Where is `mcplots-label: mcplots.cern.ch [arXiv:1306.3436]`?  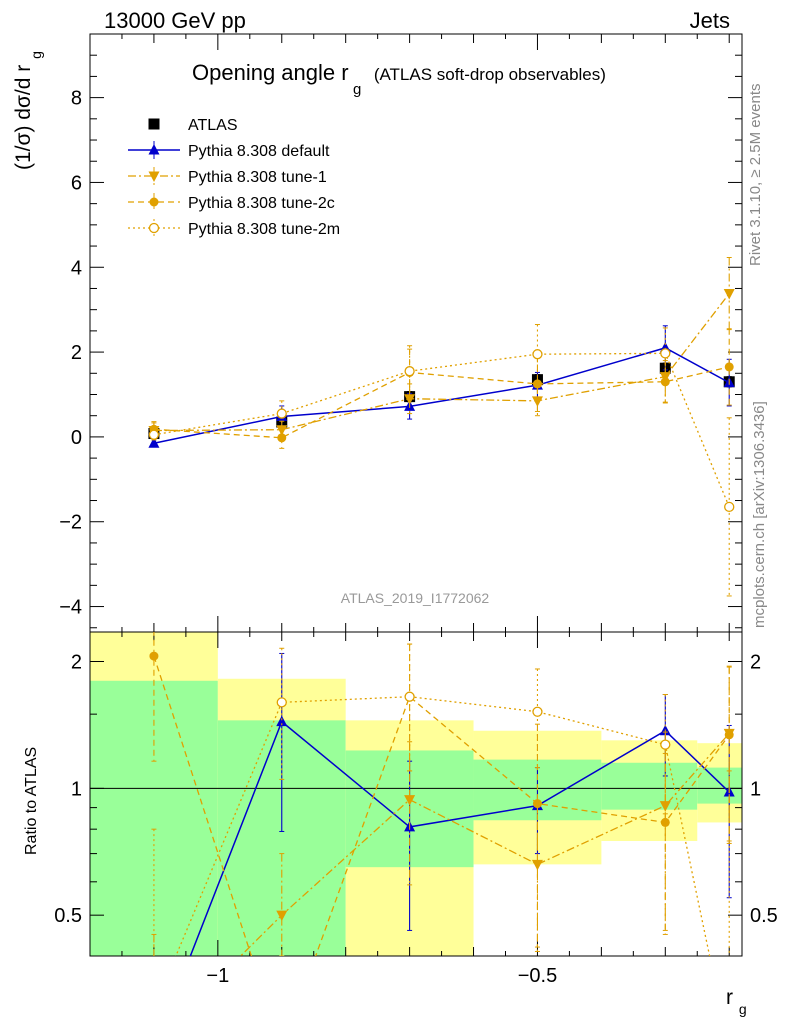
mcplots-label: mcplots.cern.ch [arXiv:1306.3436] is located at coordinates (759, 514).